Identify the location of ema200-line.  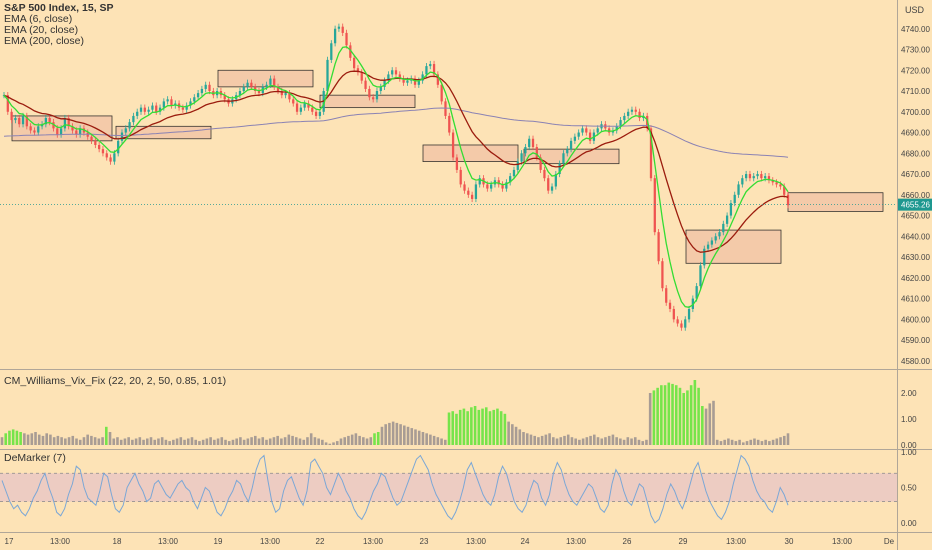
(396, 132).